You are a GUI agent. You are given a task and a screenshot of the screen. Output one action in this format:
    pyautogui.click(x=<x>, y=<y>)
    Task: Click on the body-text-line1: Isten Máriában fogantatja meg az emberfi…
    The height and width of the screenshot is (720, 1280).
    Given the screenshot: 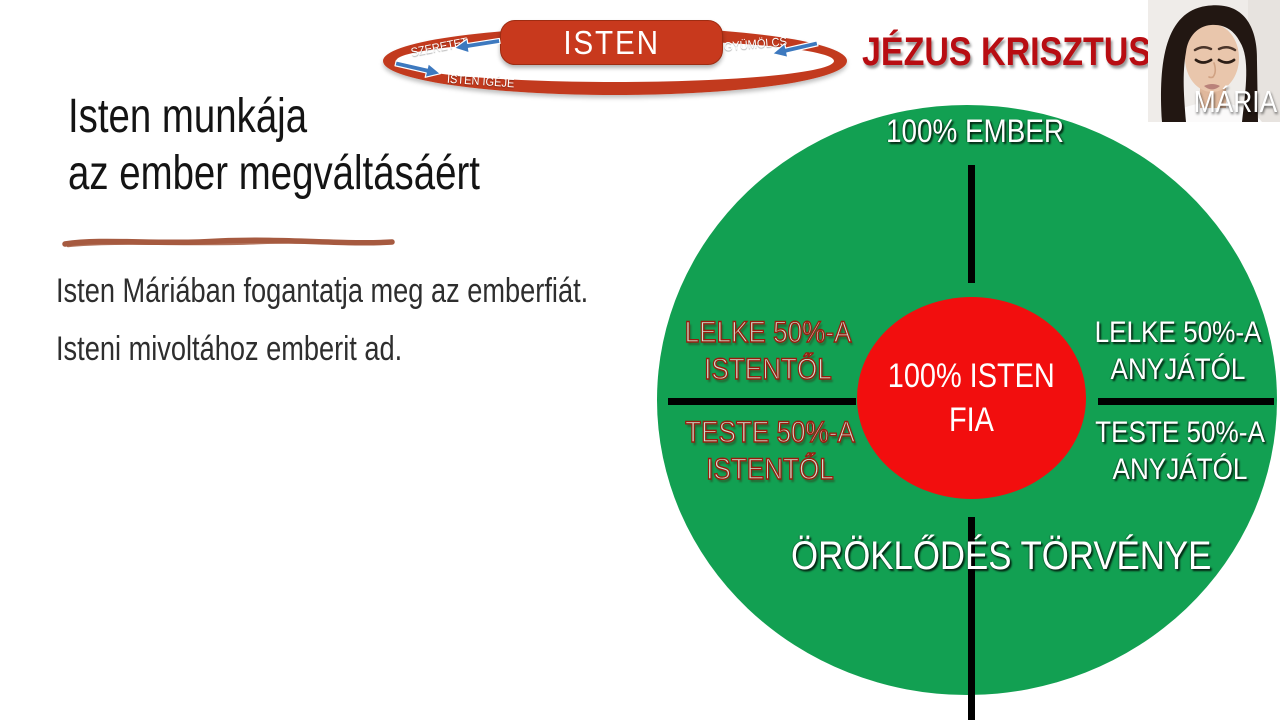 What is the action you would take?
    pyautogui.click(x=322, y=291)
    